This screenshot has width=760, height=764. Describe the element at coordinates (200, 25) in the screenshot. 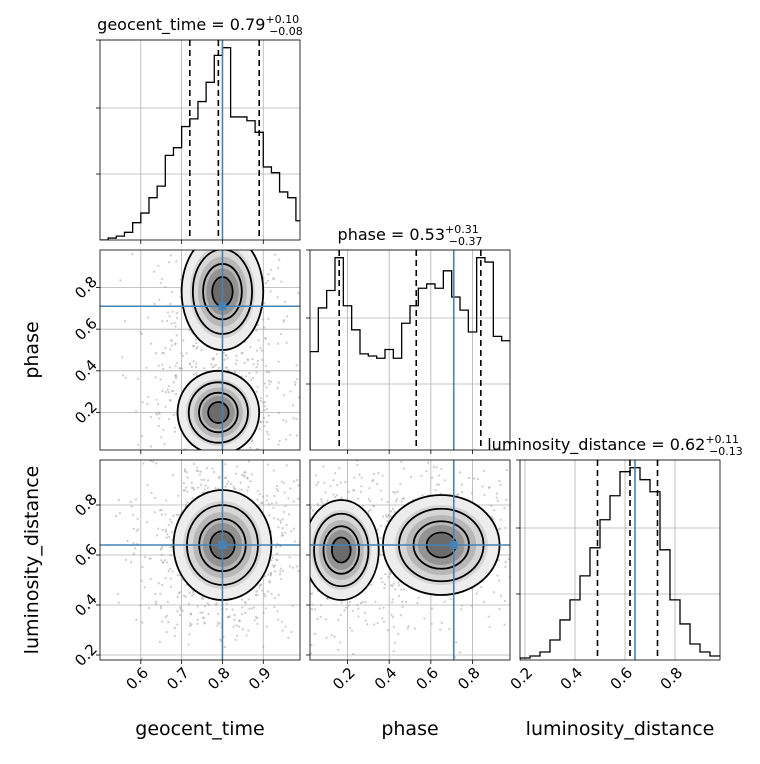

I see `panel-title-geocent_time: geocent_time = 0.79+0.10 −0.08` at that location.